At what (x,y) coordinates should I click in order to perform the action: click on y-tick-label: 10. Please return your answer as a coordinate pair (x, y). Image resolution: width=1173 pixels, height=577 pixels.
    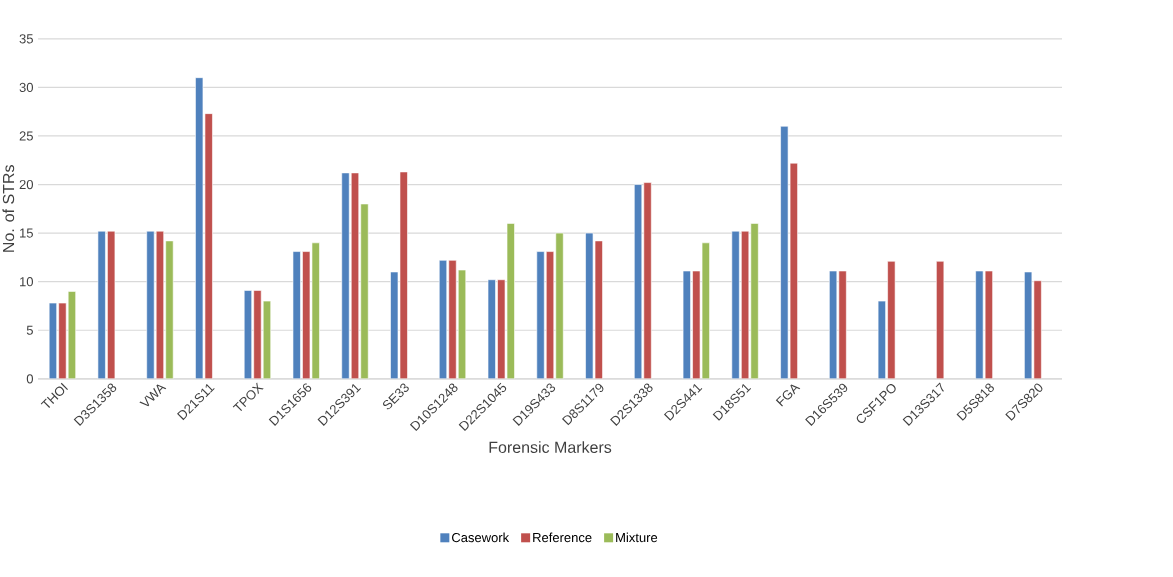
    Looking at the image, I should click on (27, 282).